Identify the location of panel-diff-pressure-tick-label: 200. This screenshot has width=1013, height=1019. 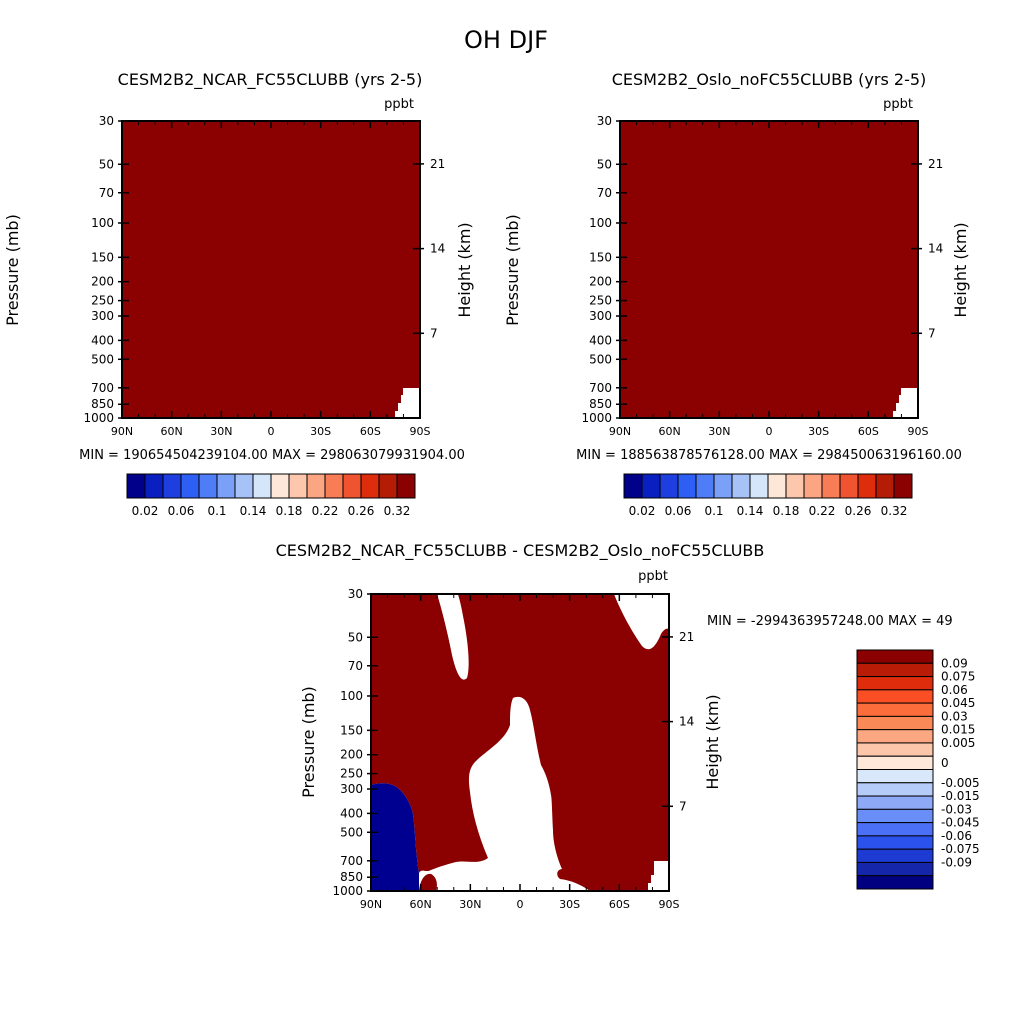
(351, 755).